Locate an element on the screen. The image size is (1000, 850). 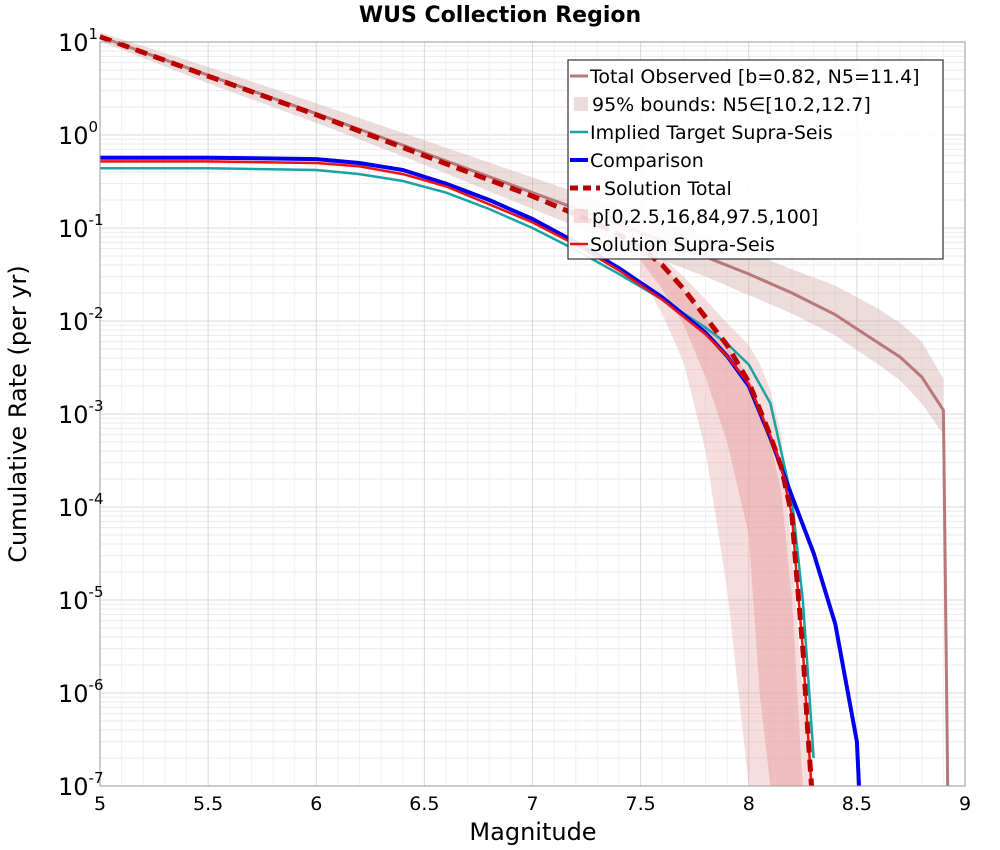
y-tick-label: 10⁻⁷ is located at coordinates (81, 785).